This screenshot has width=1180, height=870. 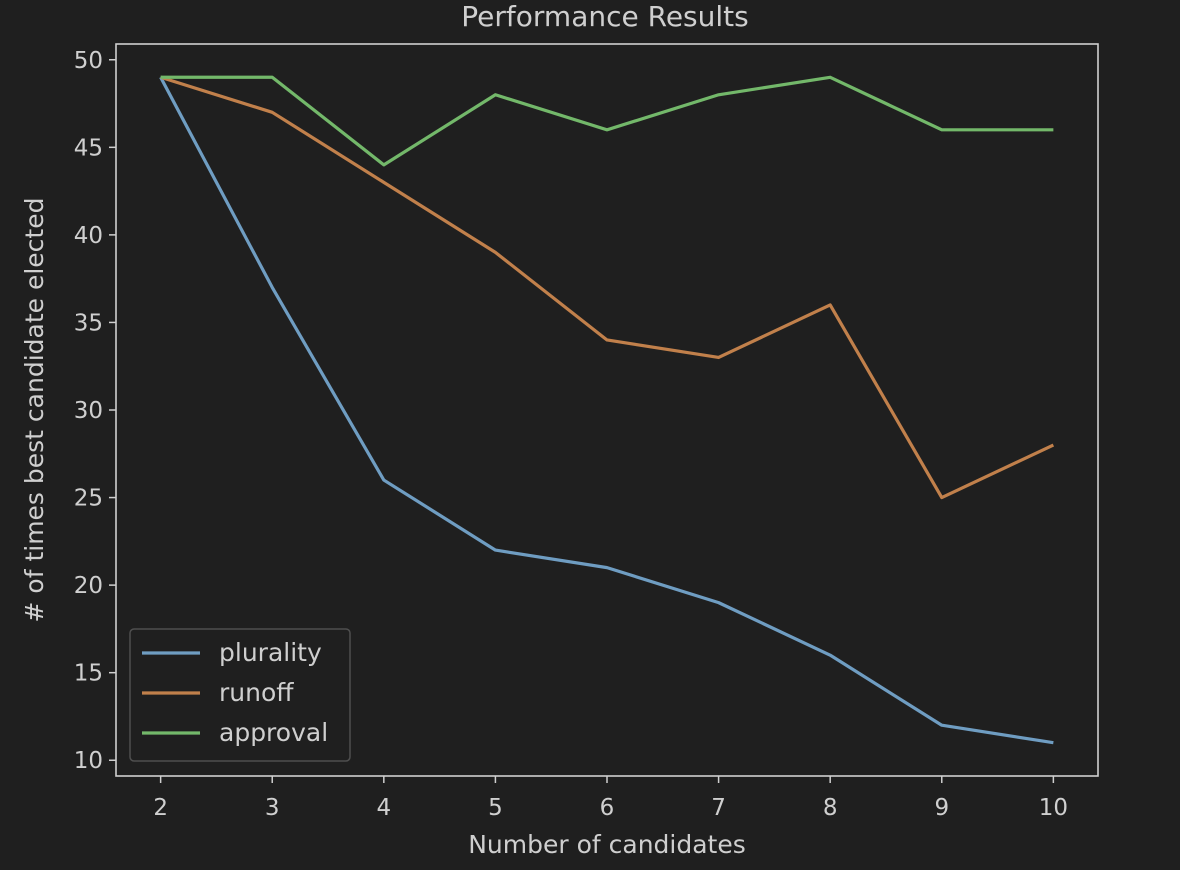 What do you see at coordinates (1053, 808) in the screenshot?
I see `x-tick-label: 10` at bounding box center [1053, 808].